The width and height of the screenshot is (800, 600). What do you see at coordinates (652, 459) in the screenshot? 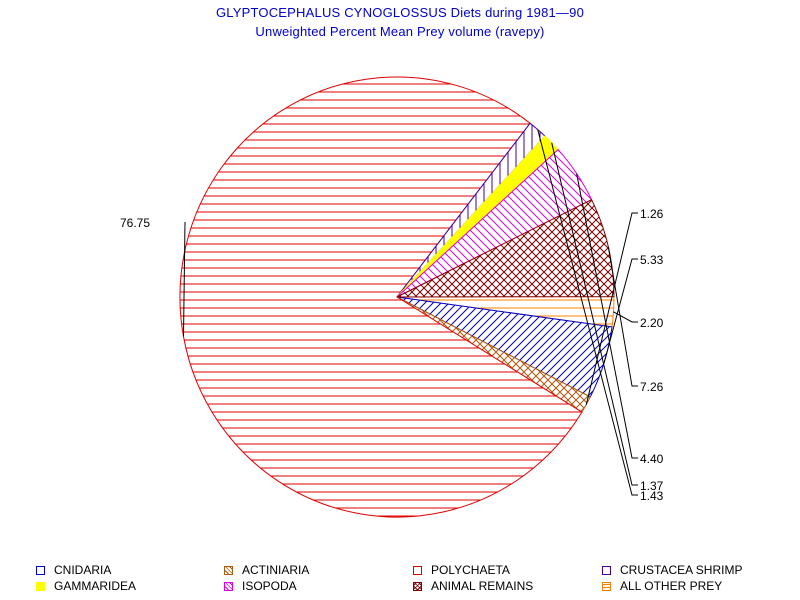
I see `slice-value-label: 4.40` at bounding box center [652, 459].